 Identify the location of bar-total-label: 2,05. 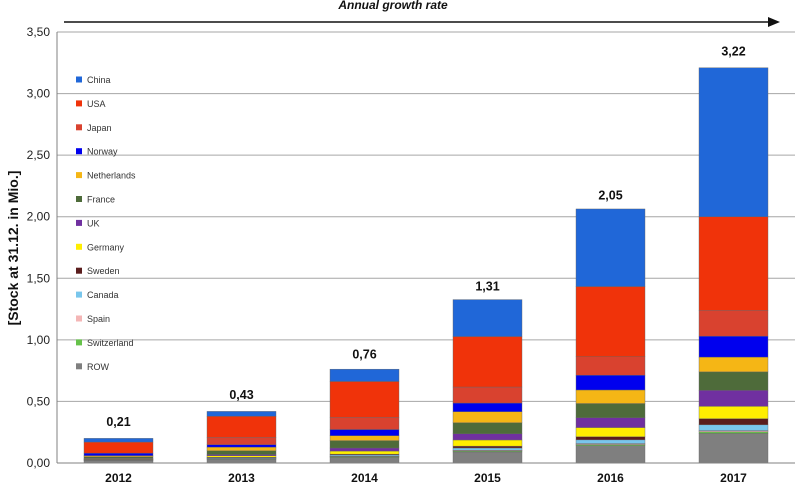
(610, 196).